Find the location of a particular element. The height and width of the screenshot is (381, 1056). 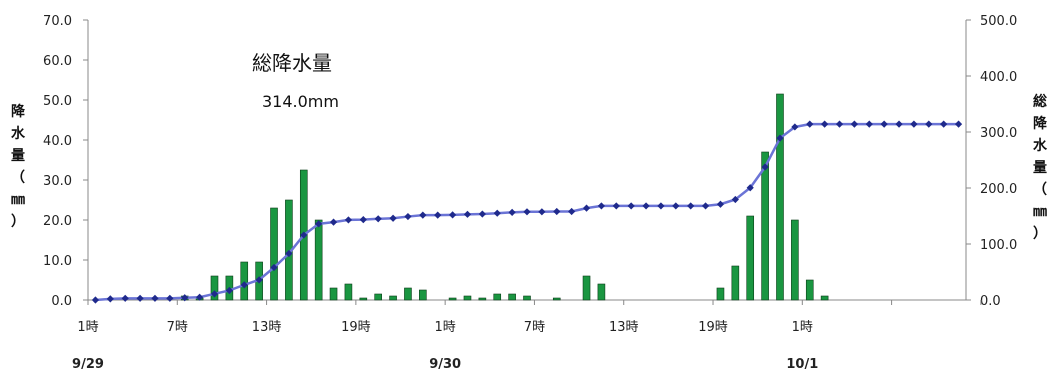

date-label: 9/29 is located at coordinates (88, 364).